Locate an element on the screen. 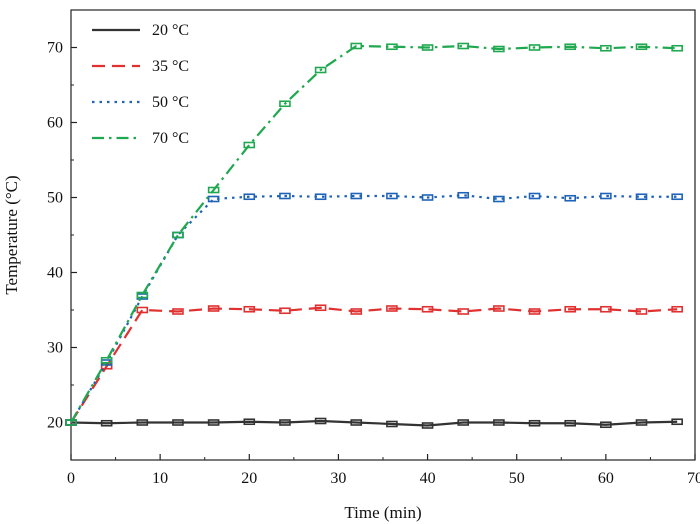  x-tick-label: 30 is located at coordinates (338, 478).